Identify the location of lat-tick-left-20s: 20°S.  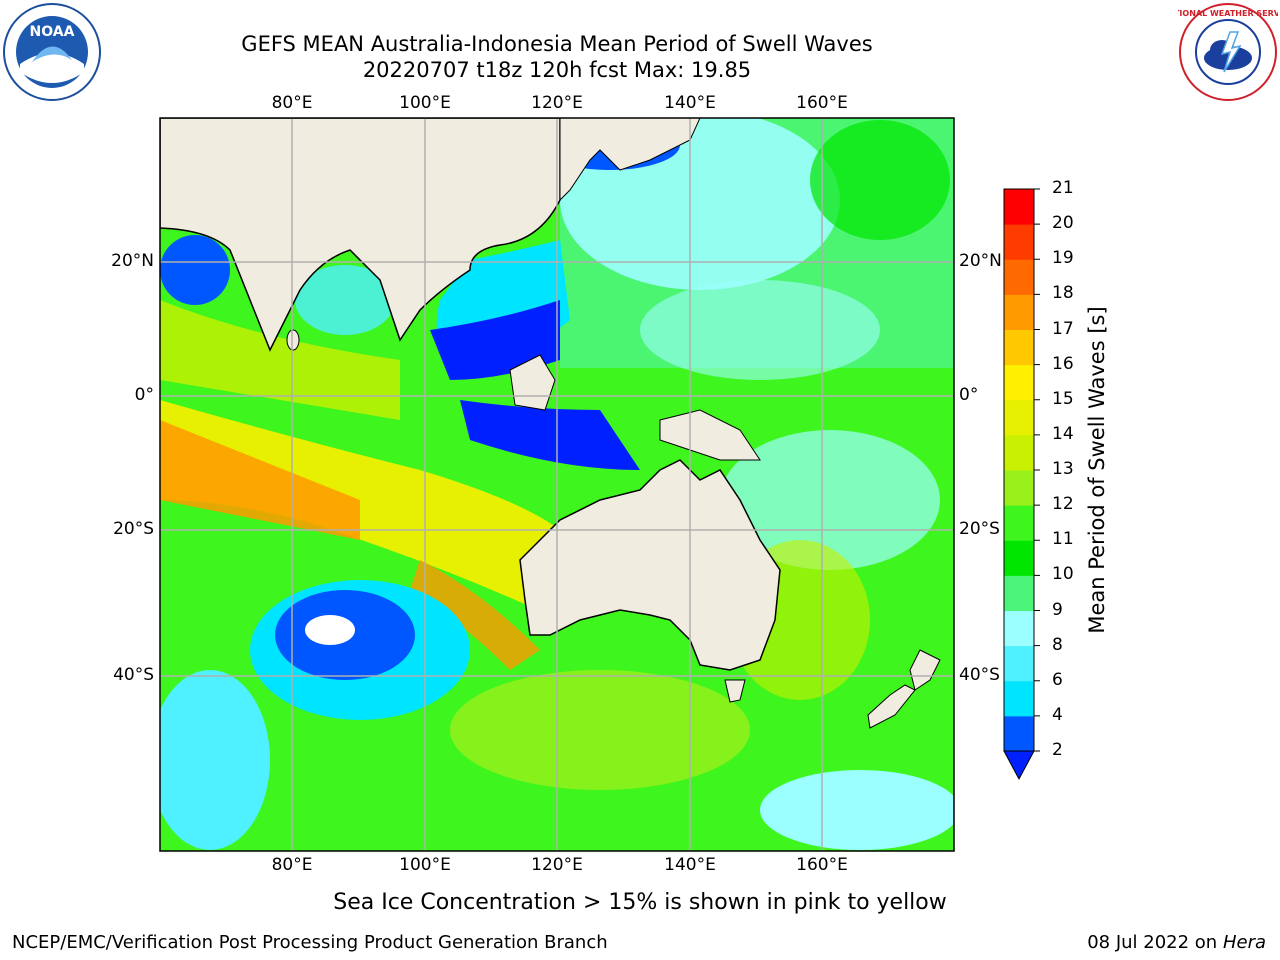
(133, 529).